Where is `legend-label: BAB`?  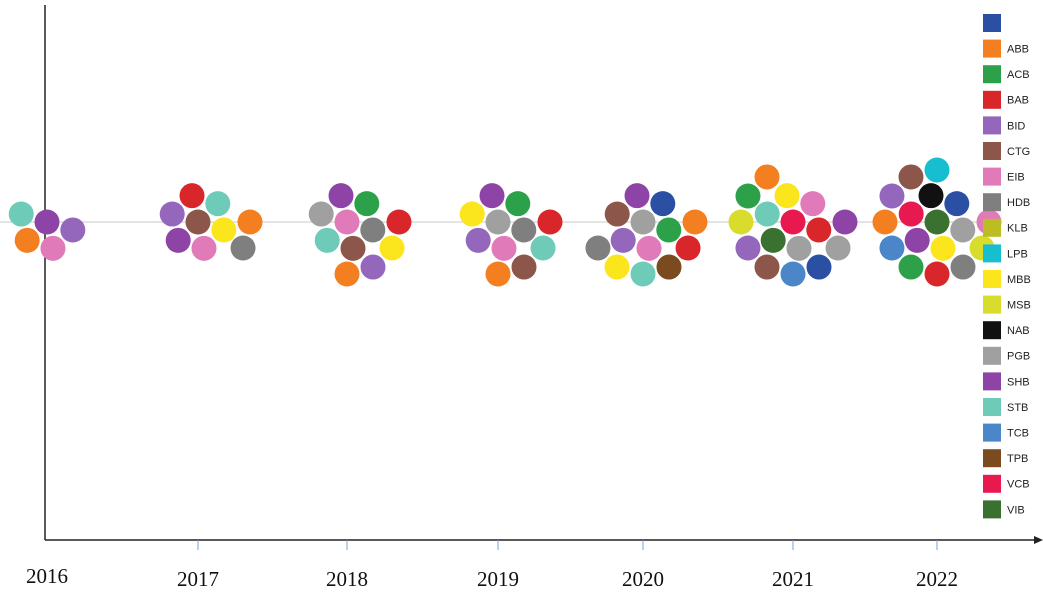
legend-label: BAB is located at coordinates (1018, 101).